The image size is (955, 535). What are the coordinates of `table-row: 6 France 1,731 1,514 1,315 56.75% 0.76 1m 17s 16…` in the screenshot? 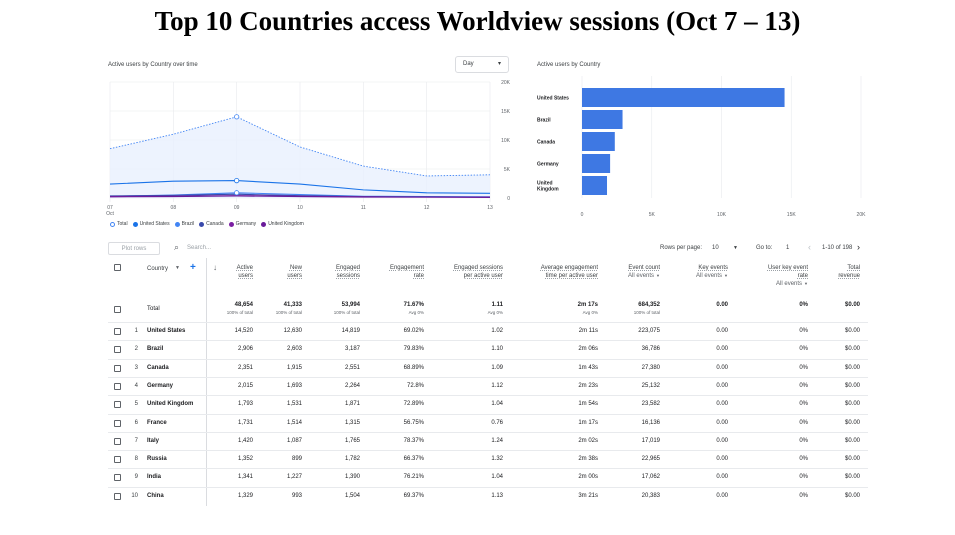 It's located at (488, 422).